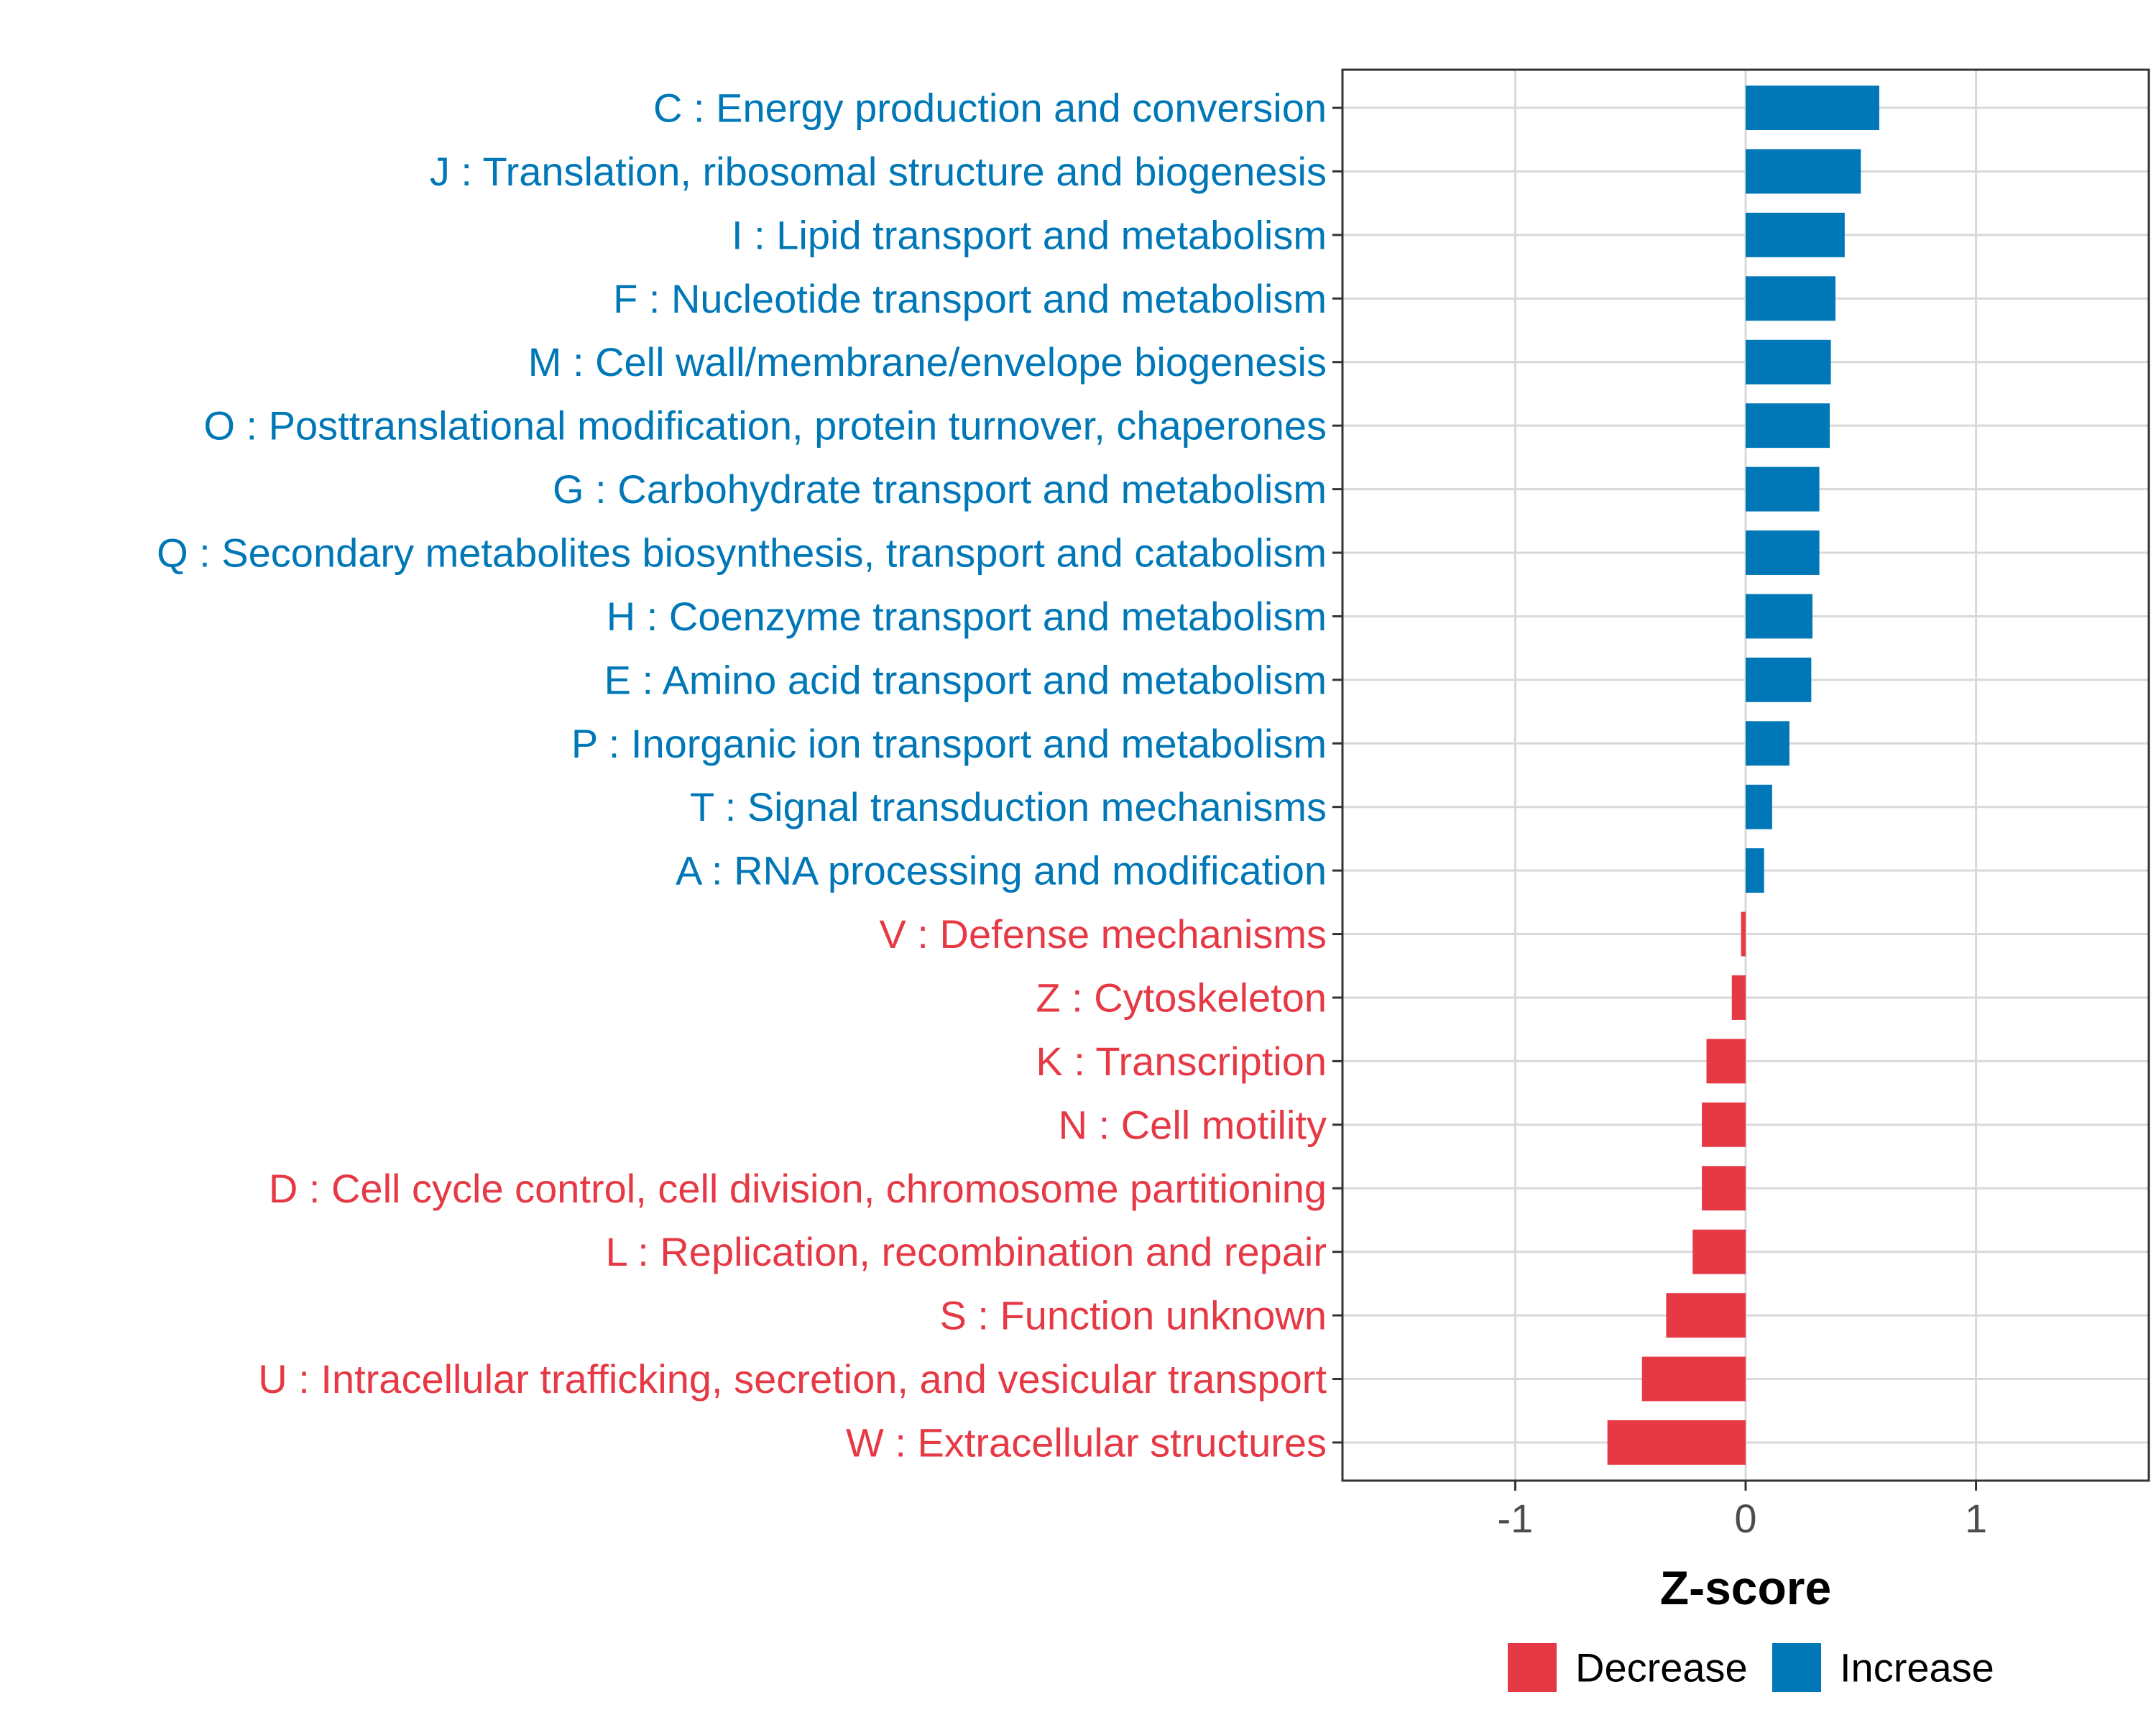  What do you see at coordinates (1661, 1667) in the screenshot?
I see `legend-label-decrease: Decrease` at bounding box center [1661, 1667].